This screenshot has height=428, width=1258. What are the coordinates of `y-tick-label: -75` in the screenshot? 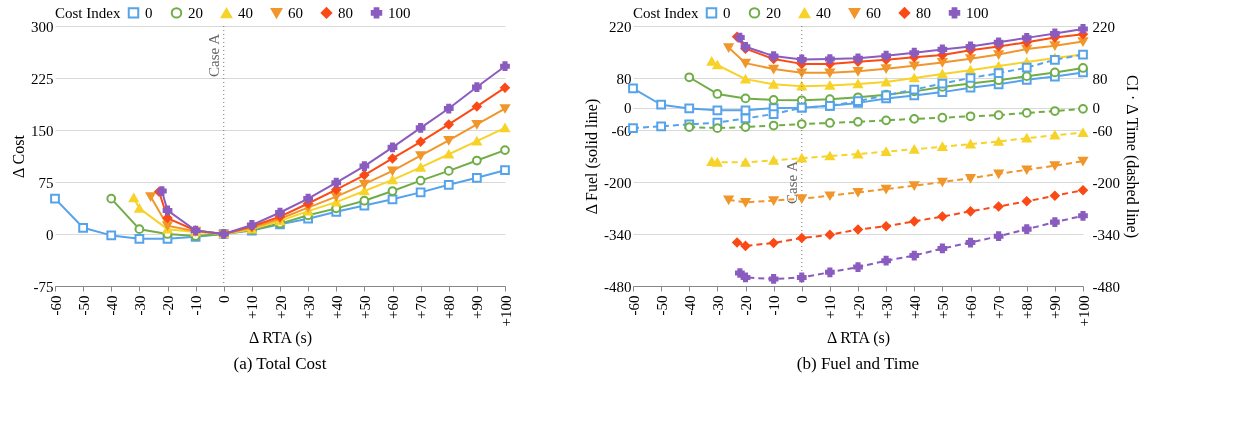 It's located at (43, 286).